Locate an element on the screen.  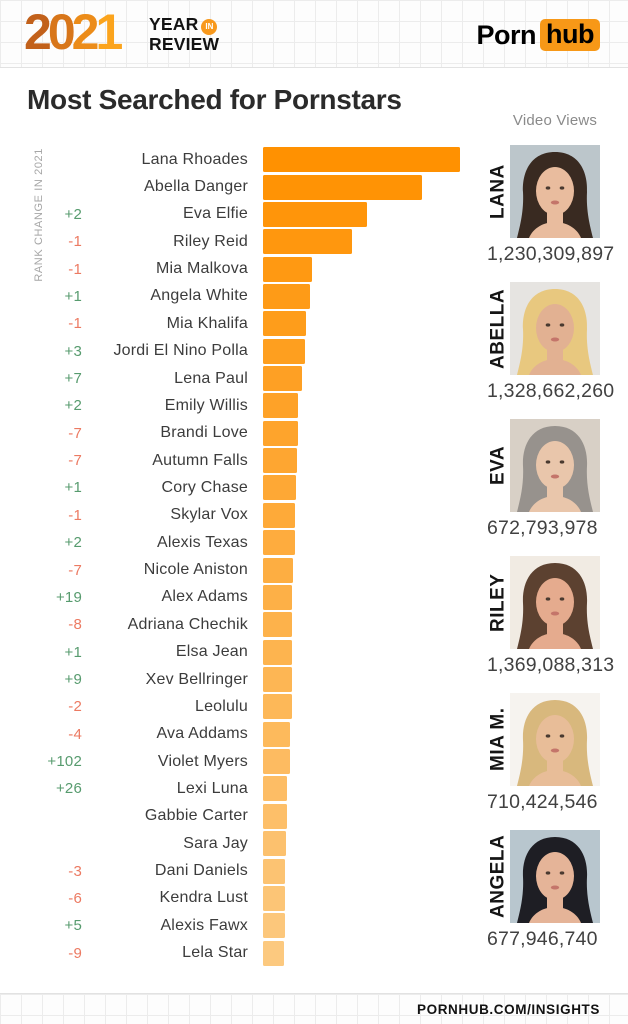
chart-row: Lana Rhoades is located at coordinates (314, 159).